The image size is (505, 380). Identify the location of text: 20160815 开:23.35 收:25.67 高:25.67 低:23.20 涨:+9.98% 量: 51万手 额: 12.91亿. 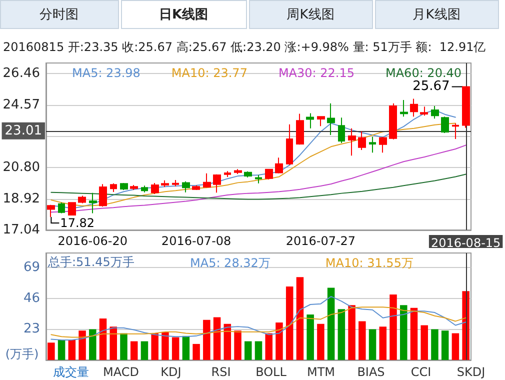
(244, 47).